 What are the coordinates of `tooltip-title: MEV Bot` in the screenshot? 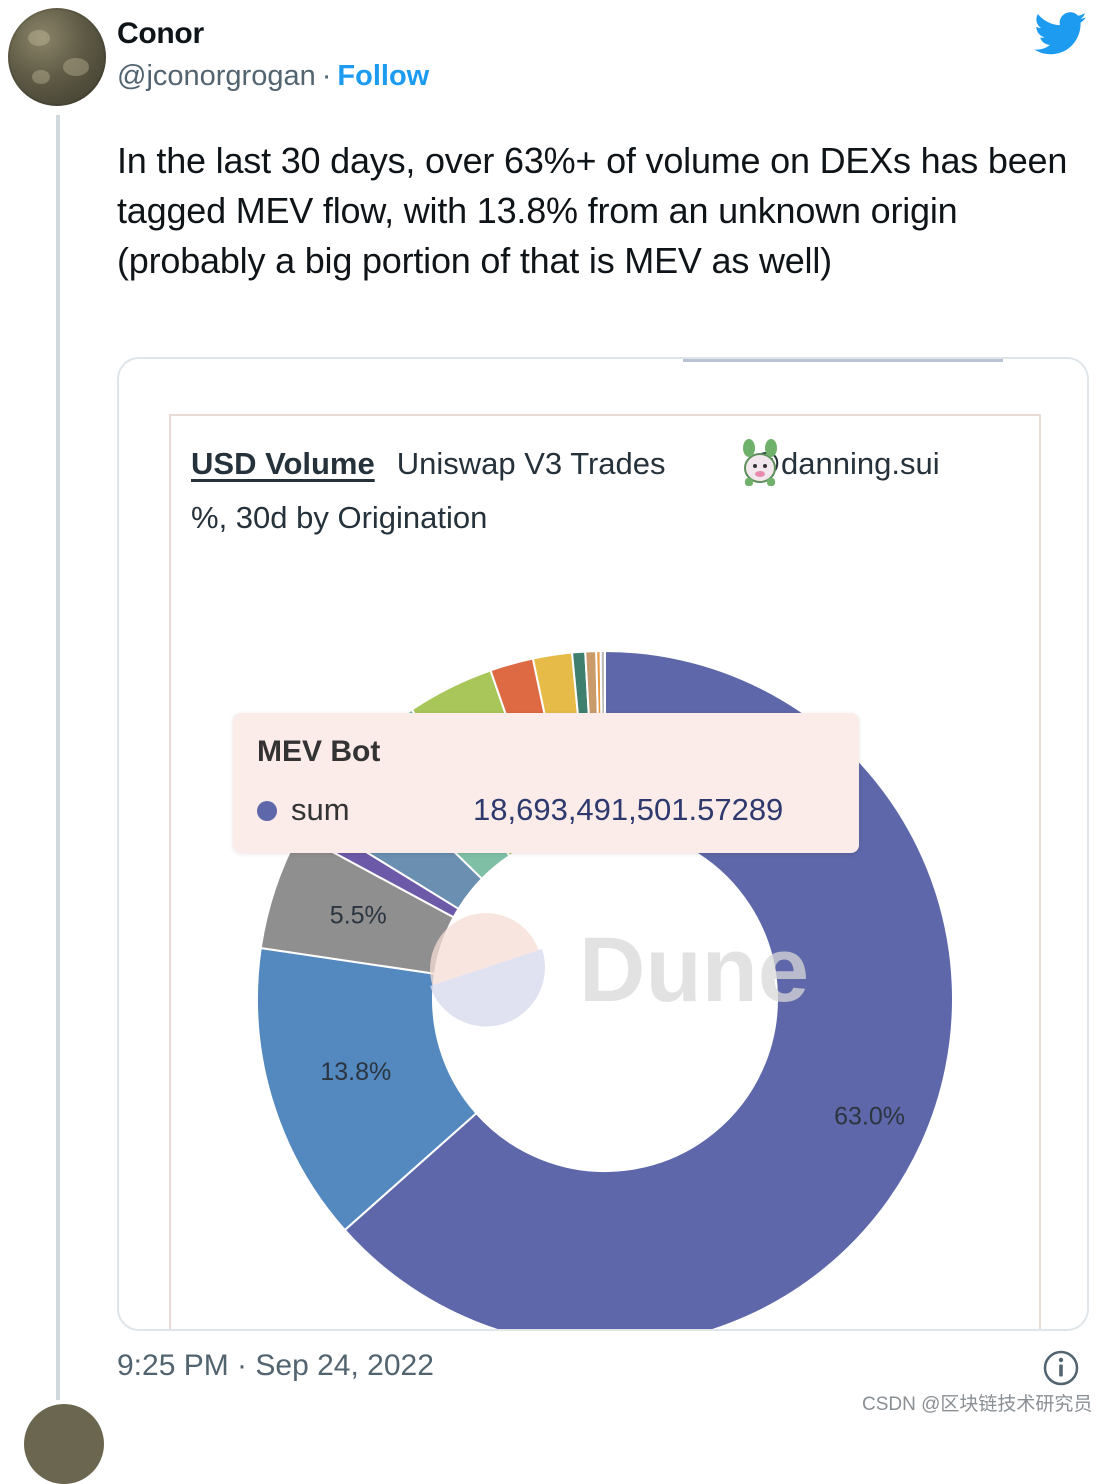 It's located at (319, 751).